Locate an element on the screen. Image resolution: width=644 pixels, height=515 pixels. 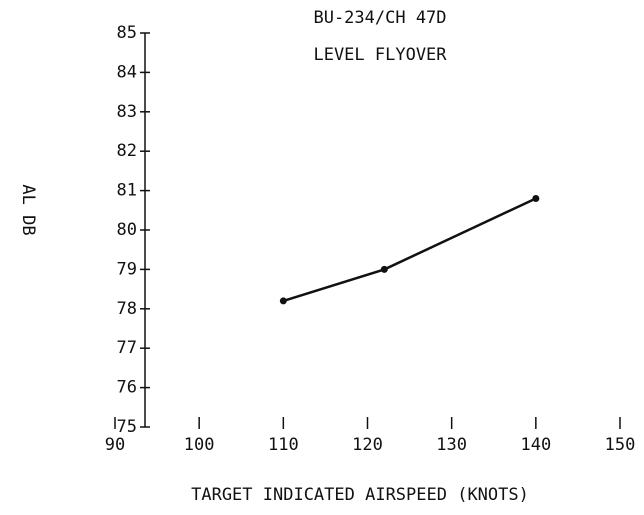
y-tick-label: 80 is located at coordinates (127, 230).